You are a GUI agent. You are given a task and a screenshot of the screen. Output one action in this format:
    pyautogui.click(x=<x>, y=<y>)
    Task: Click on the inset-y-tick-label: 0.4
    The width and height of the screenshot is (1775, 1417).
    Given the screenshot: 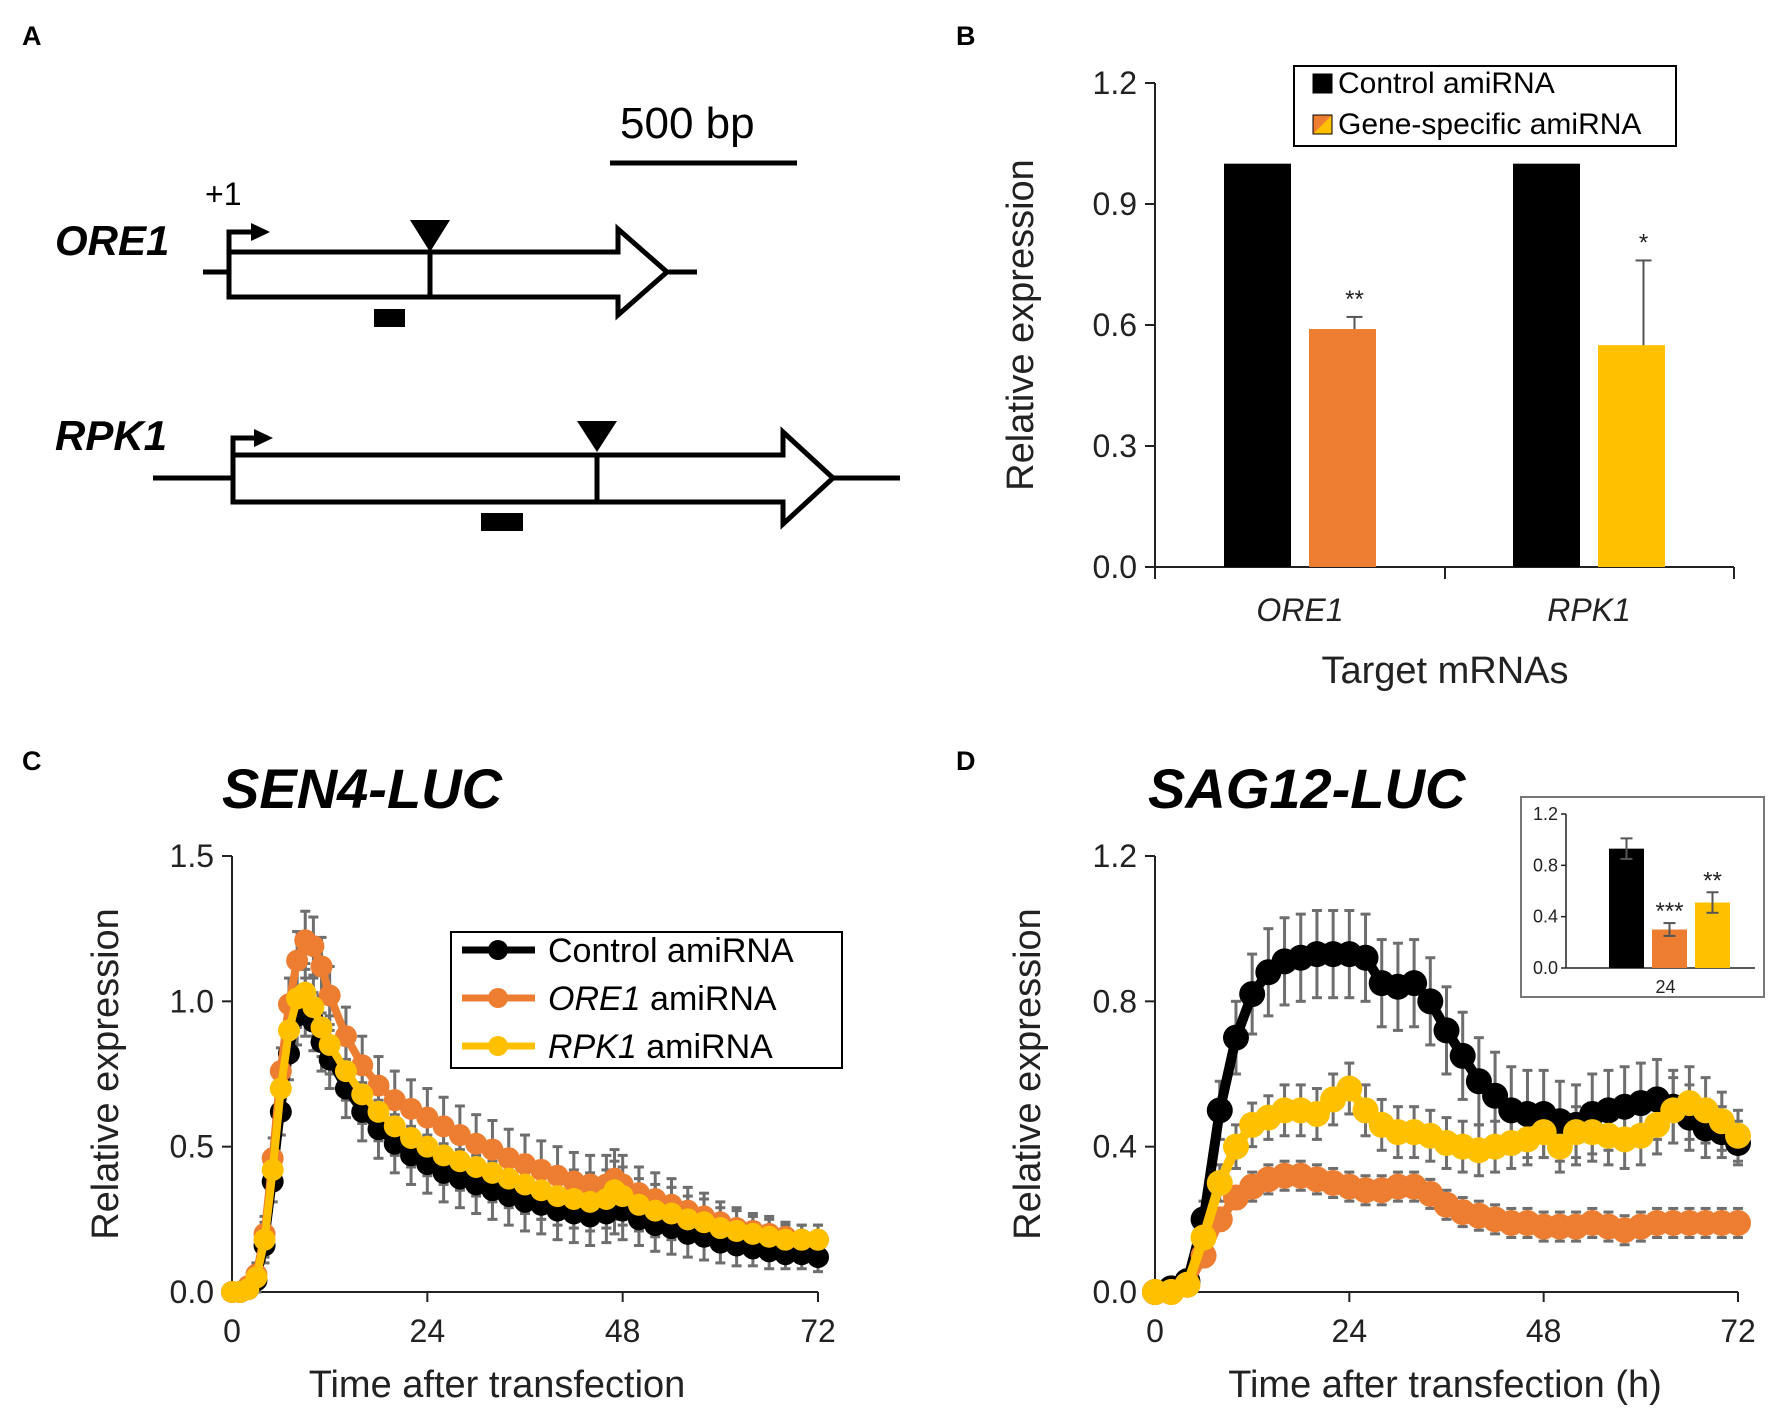 What is the action you would take?
    pyautogui.click(x=1545, y=917)
    